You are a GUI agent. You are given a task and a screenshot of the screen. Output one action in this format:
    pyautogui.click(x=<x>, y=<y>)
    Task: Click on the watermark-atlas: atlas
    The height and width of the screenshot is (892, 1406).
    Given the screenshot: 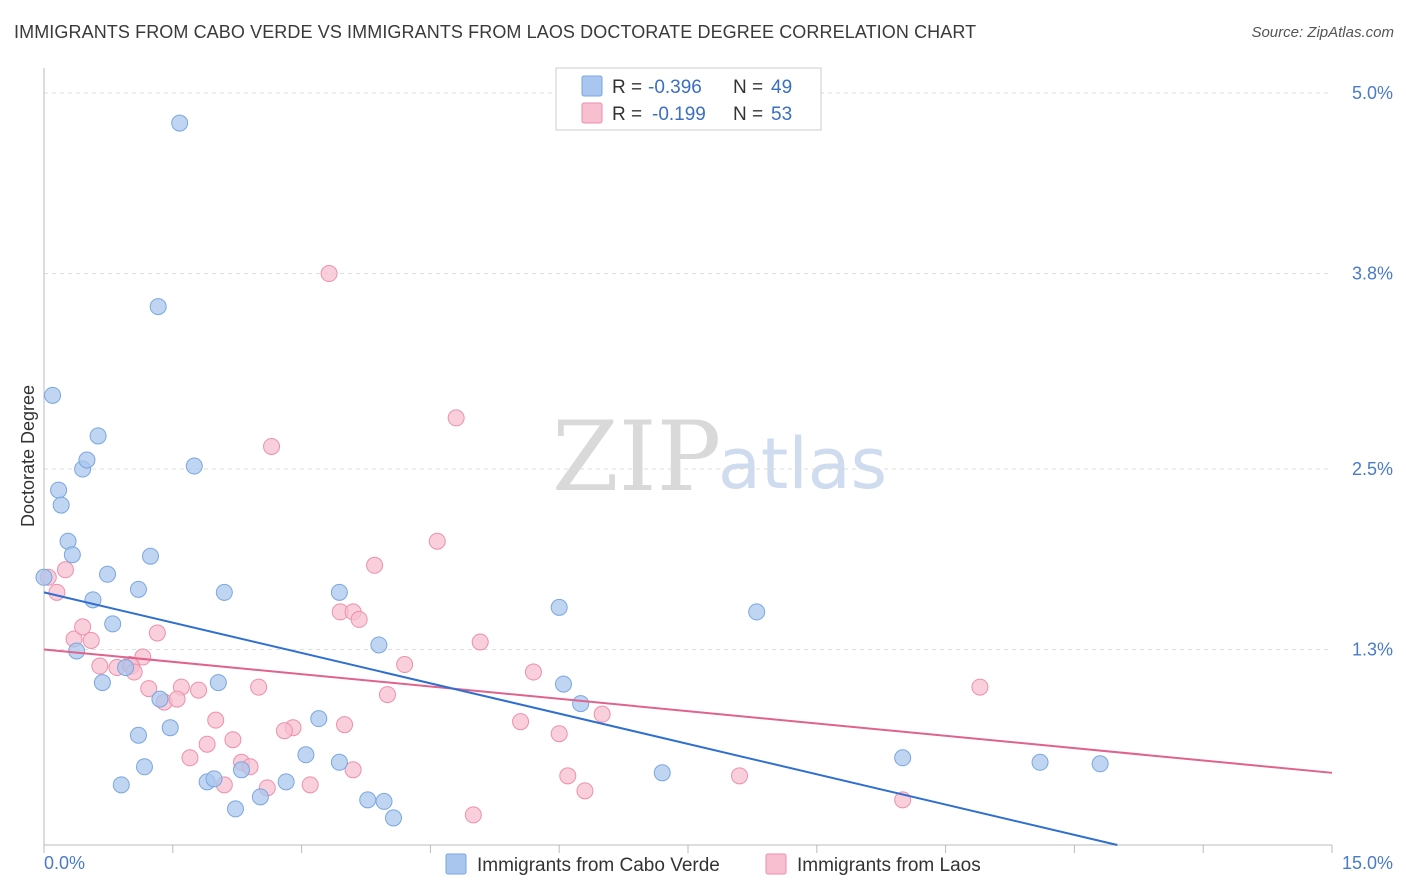 What is the action you would take?
    pyautogui.click(x=802, y=464)
    